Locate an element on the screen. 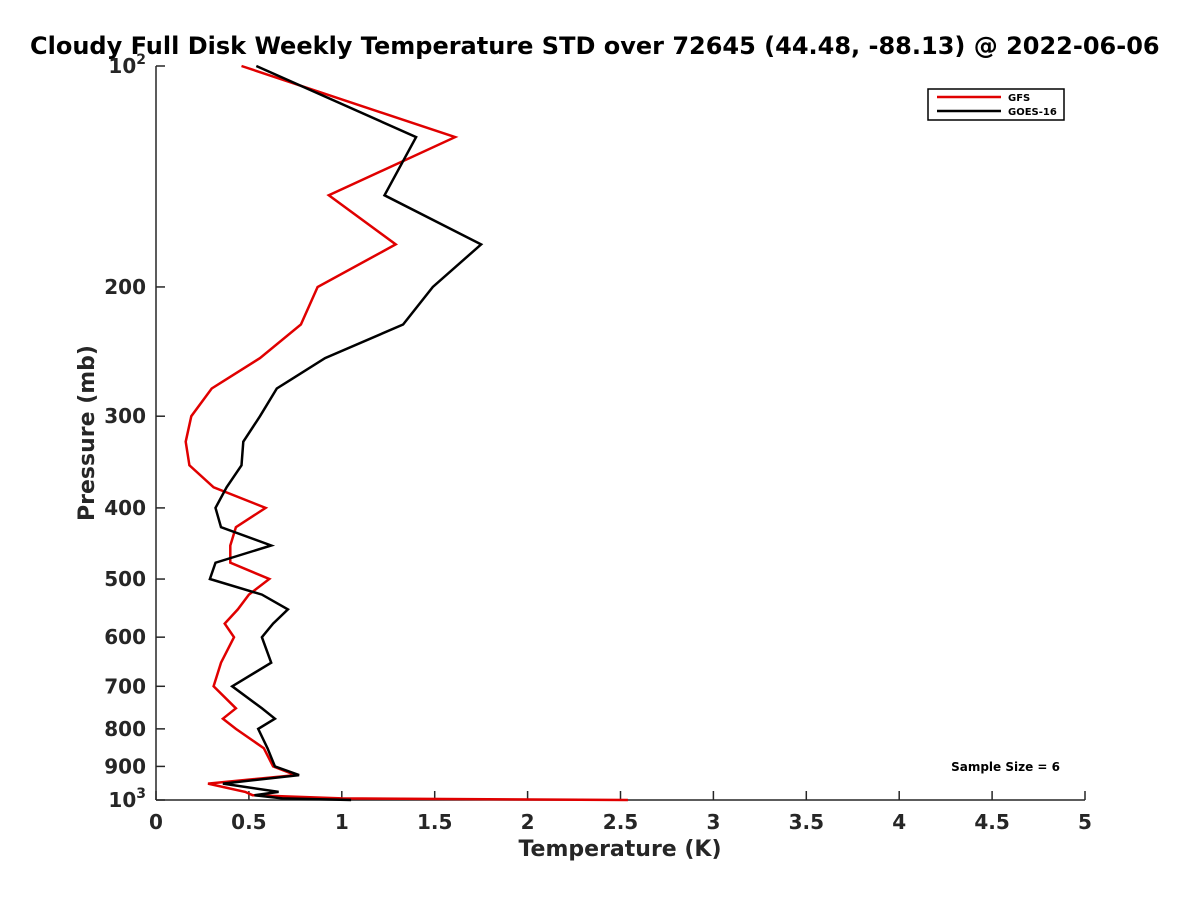 The height and width of the screenshot is (900, 1200). y-tick-base: 200 is located at coordinates (125, 287).